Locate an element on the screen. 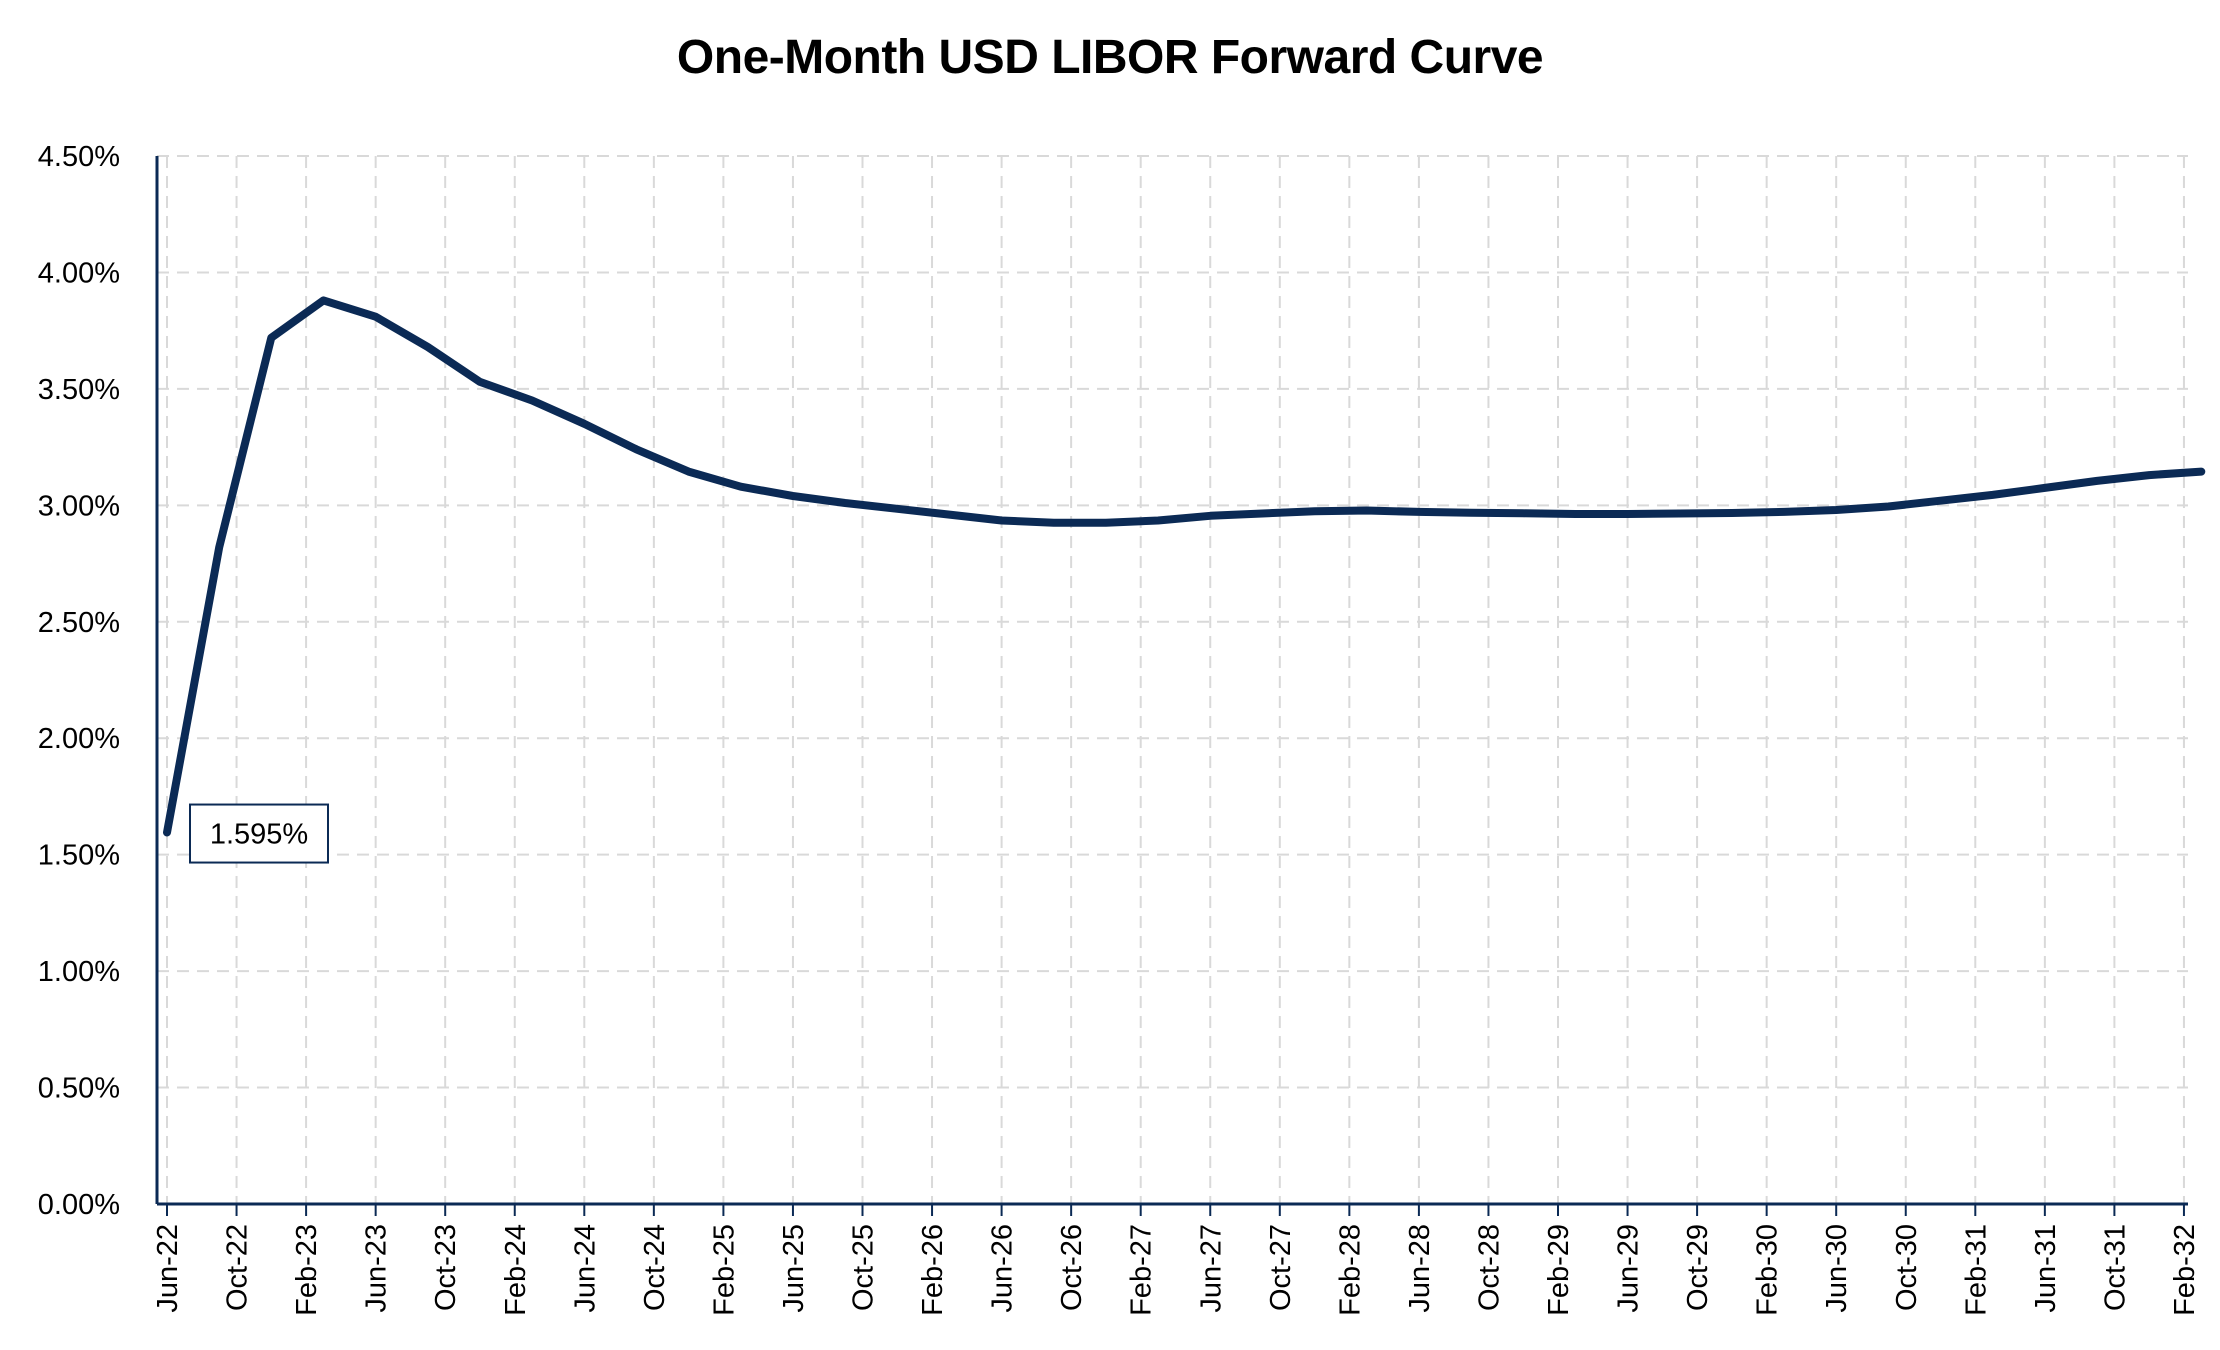 The height and width of the screenshot is (1350, 2220). x-tick-label: Oct-28 is located at coordinates (1489, 1267).